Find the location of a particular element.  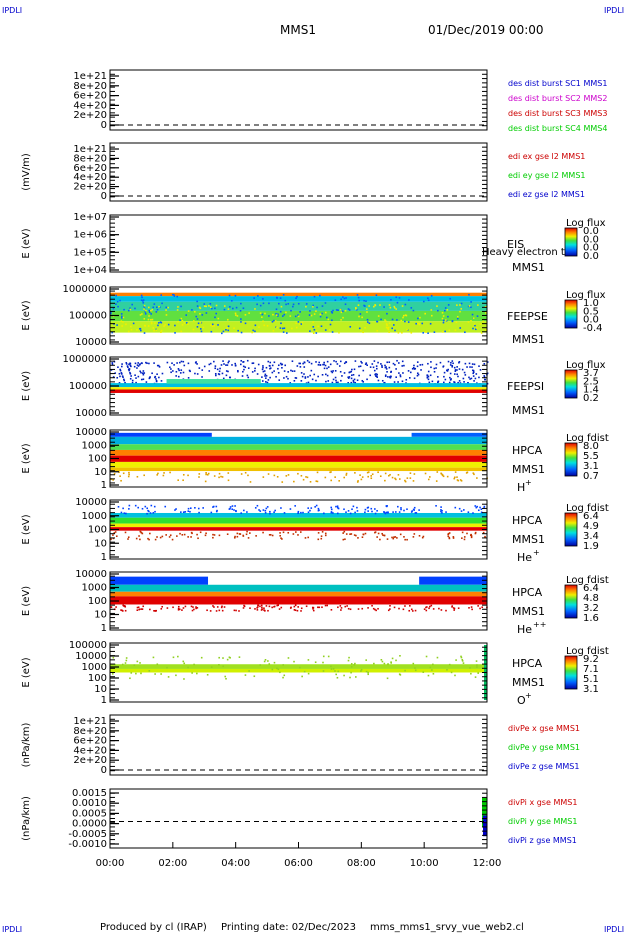

y-tick-label: 1e+04 is located at coordinates (90, 270).